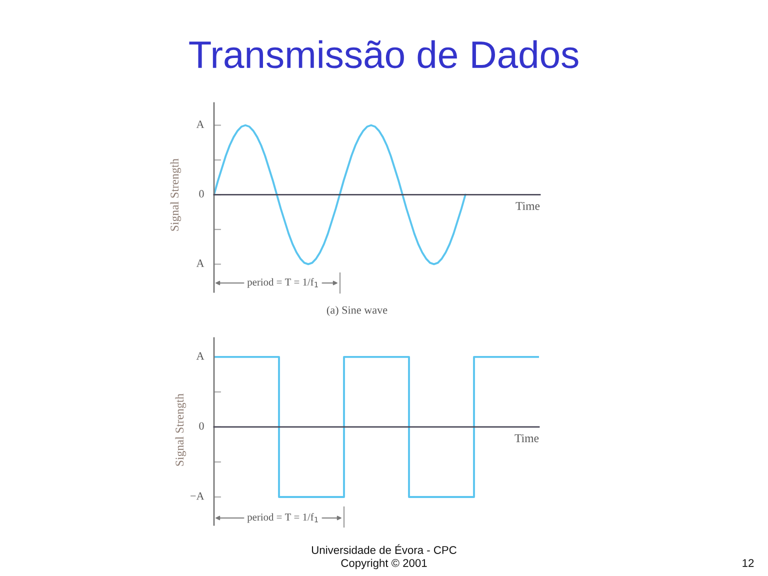 The width and height of the screenshot is (768, 576). What do you see at coordinates (384, 564) in the screenshot?
I see `text: Copyright © 2001` at bounding box center [384, 564].